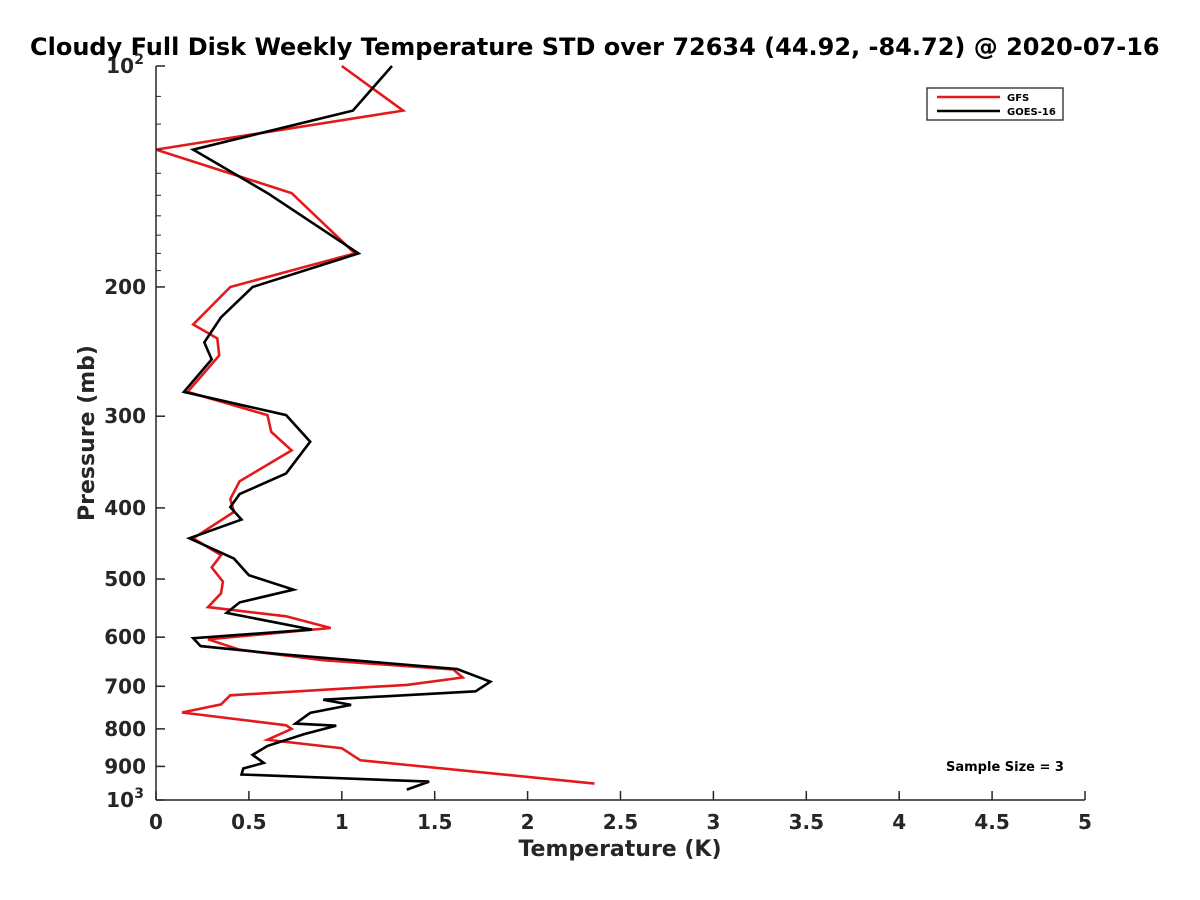 The image size is (1200, 900). What do you see at coordinates (619, 849) in the screenshot?
I see `x-axis-label: Temperature (K)` at bounding box center [619, 849].